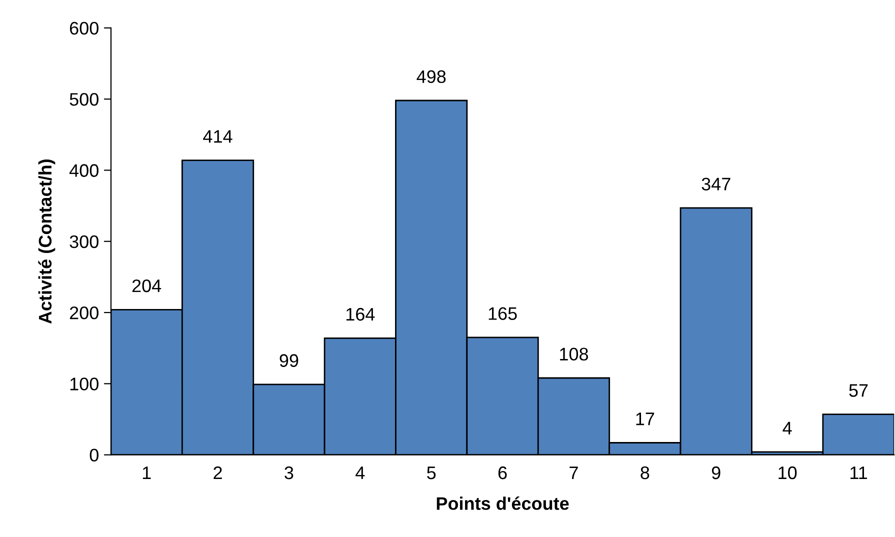 Image resolution: width=895 pixels, height=537 pixels. What do you see at coordinates (431, 473) in the screenshot?
I see `x-tick-label: 5` at bounding box center [431, 473].